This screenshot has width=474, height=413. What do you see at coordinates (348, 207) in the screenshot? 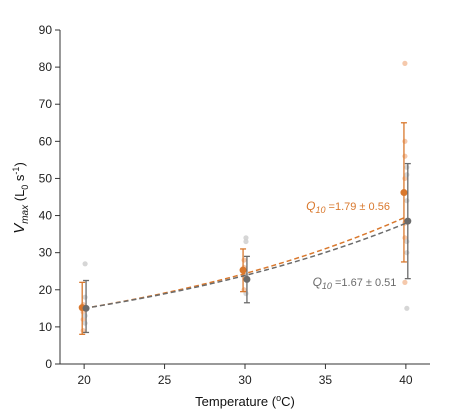
I see `q10-annotation-orange: Q10 =1.79 ± 0.56` at bounding box center [348, 207].